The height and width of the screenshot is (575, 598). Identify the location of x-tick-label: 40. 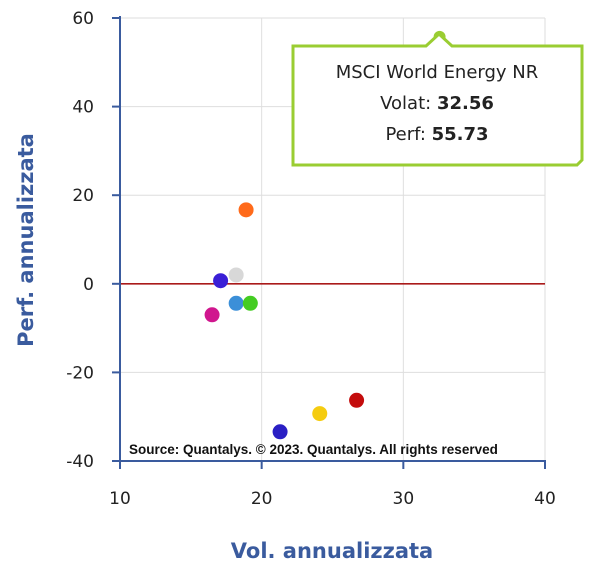
(545, 499).